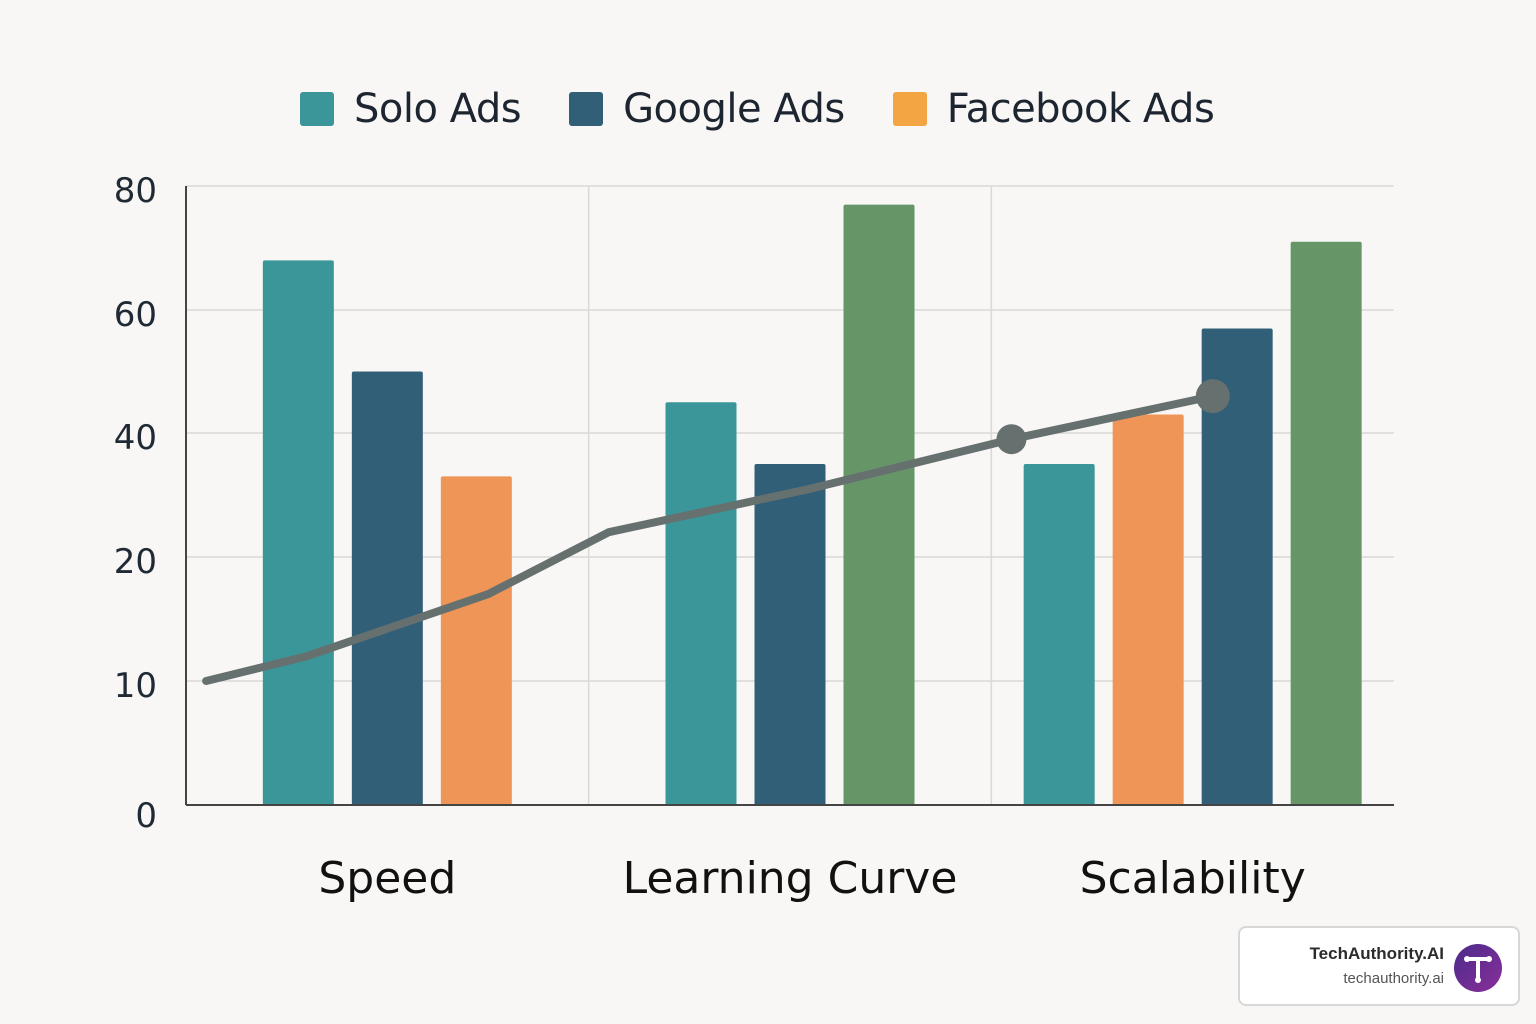 Image resolution: width=1536 pixels, height=1024 pixels. Describe the element at coordinates (146, 816) in the screenshot. I see `y-tick-label-0: 0` at that location.